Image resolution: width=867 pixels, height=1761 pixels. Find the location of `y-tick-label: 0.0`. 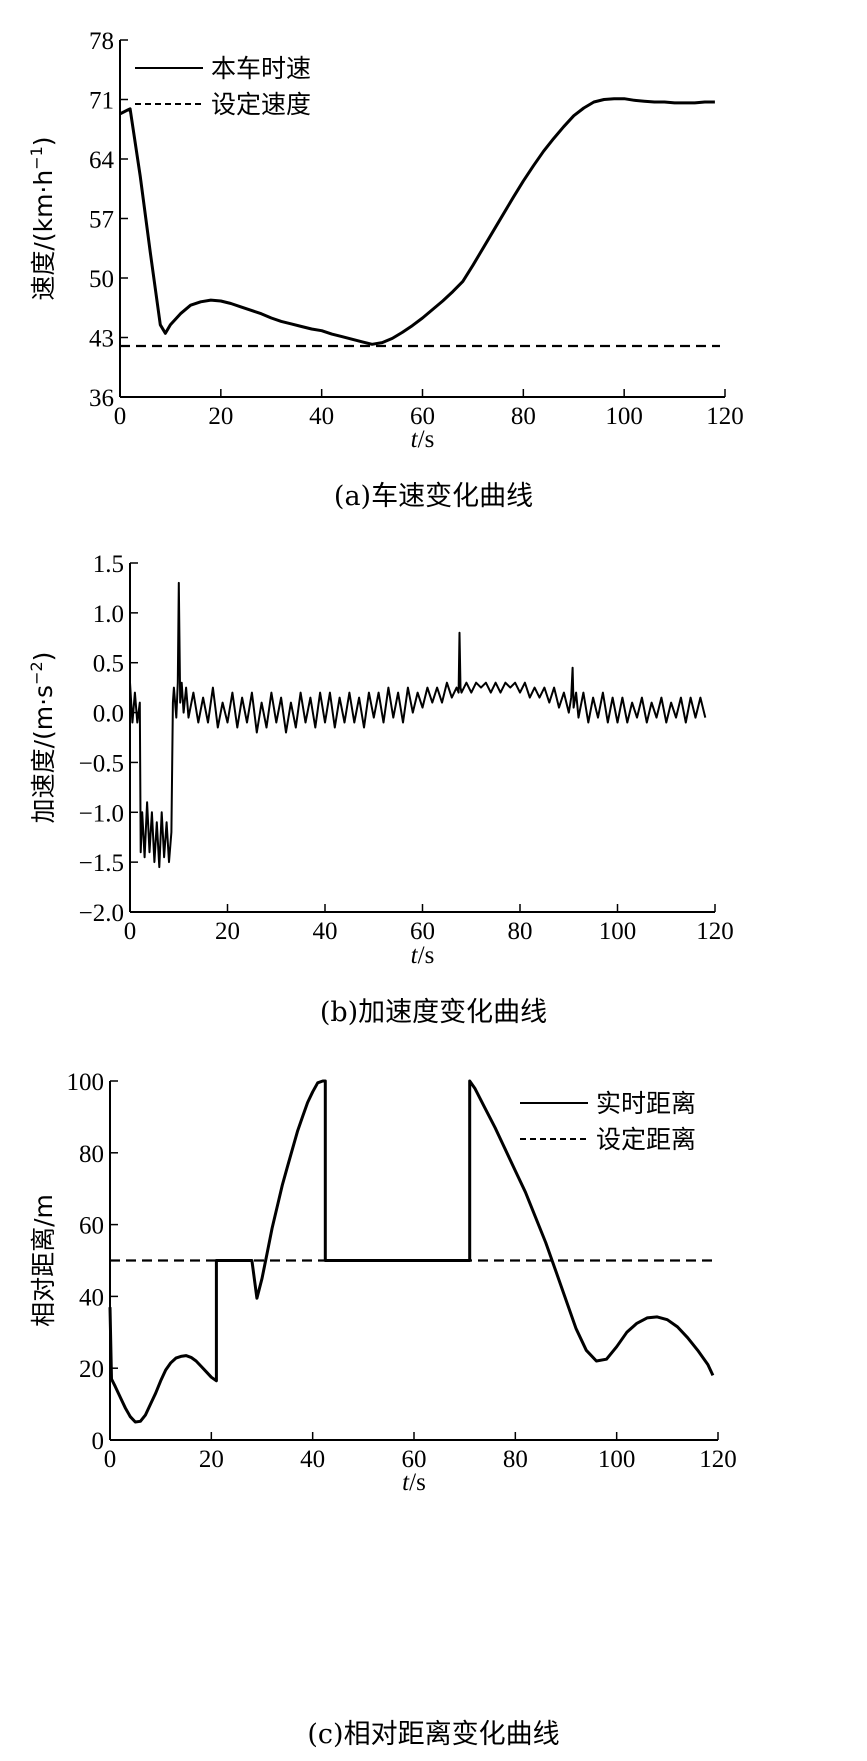

y-tick-label: 0.0 is located at coordinates (108, 714).